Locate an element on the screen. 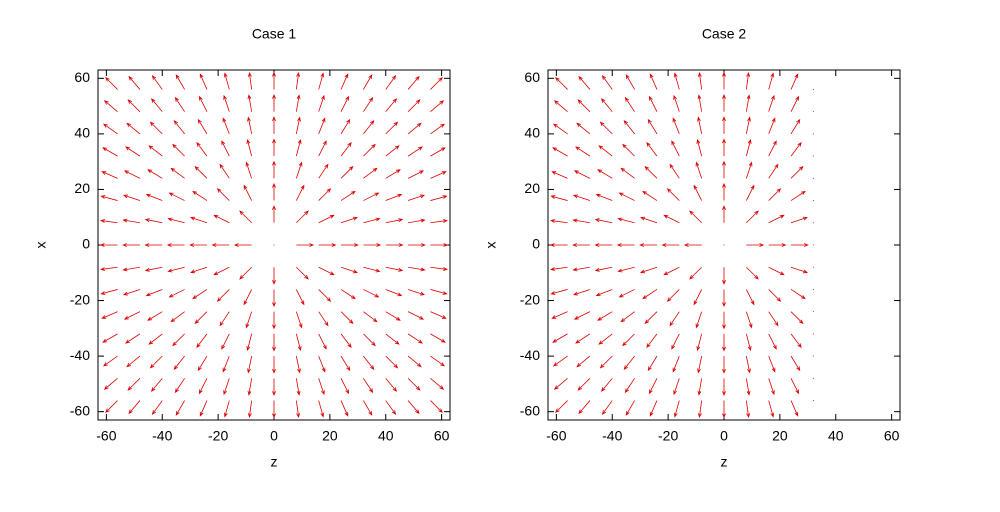  y-tick-label: -60 is located at coordinates (530, 410).